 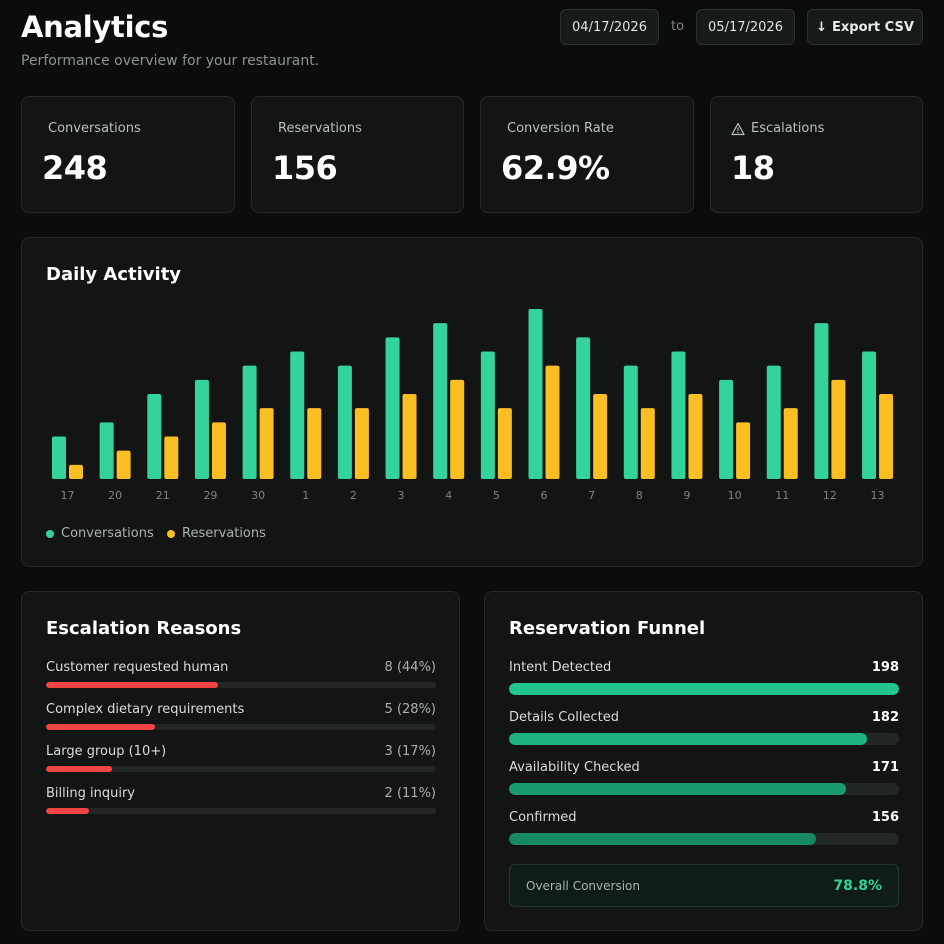 I want to click on x-tick-label: 7, so click(x=591, y=495).